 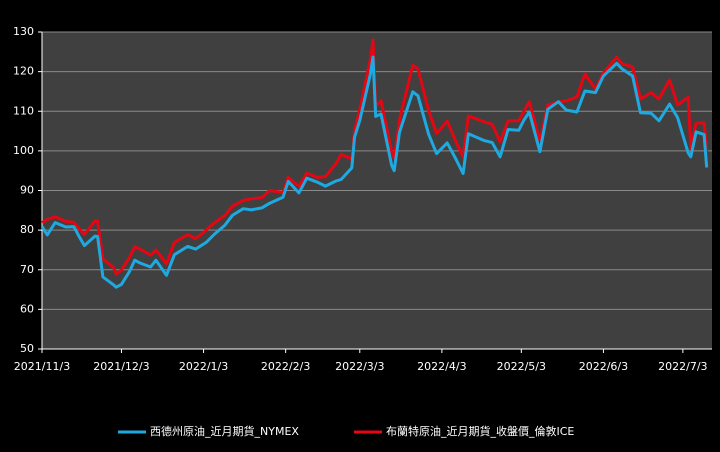 What do you see at coordinates (23, 71) in the screenshot?
I see `y-tick-label: 120` at bounding box center [23, 71].